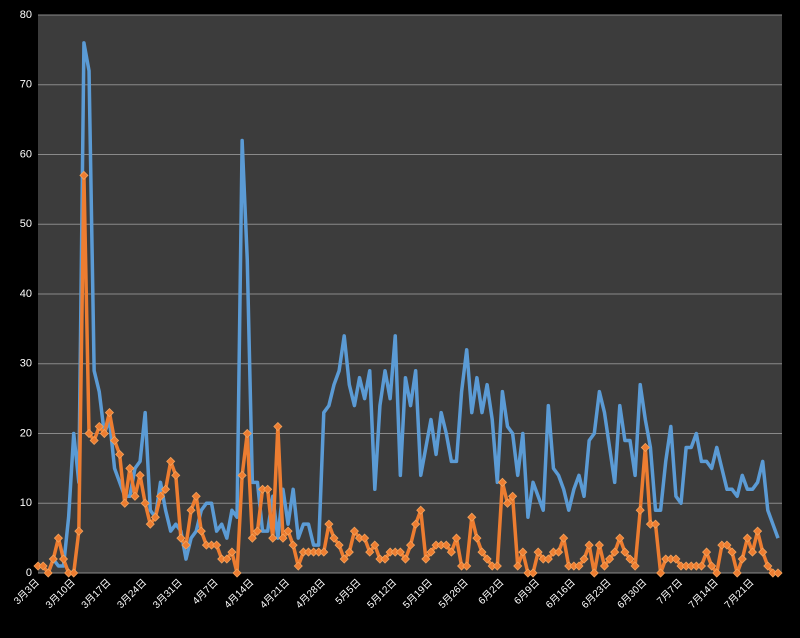 Image resolution: width=800 pixels, height=638 pixels. What do you see at coordinates (26, 85) in the screenshot?
I see `y-tick-label: 70` at bounding box center [26, 85].